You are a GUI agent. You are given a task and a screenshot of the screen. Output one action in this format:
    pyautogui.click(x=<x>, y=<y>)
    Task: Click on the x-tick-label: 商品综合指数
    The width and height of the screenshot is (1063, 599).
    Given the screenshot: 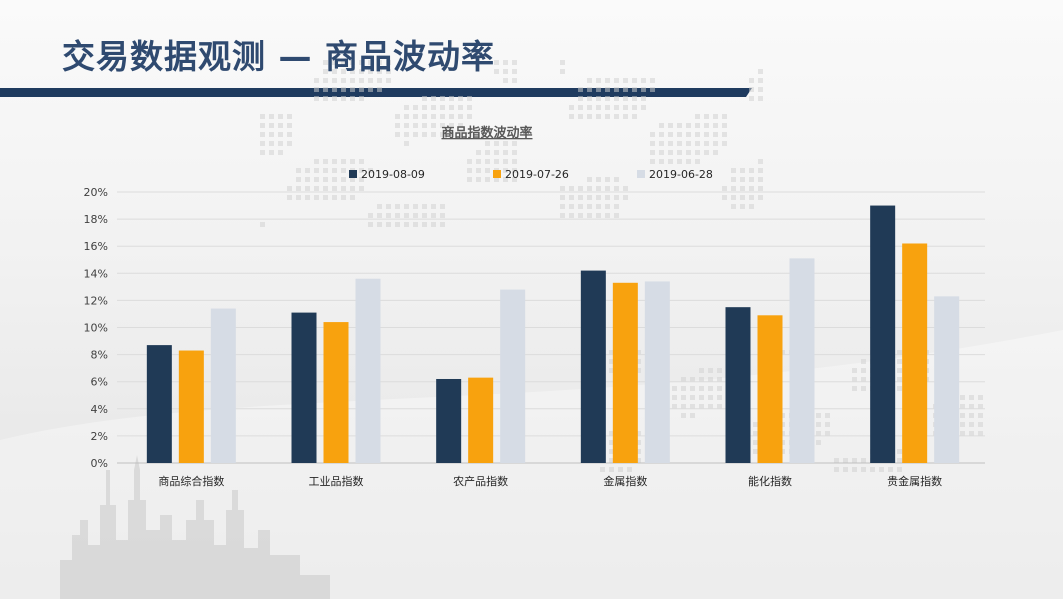 What is the action you would take?
    pyautogui.click(x=191, y=481)
    